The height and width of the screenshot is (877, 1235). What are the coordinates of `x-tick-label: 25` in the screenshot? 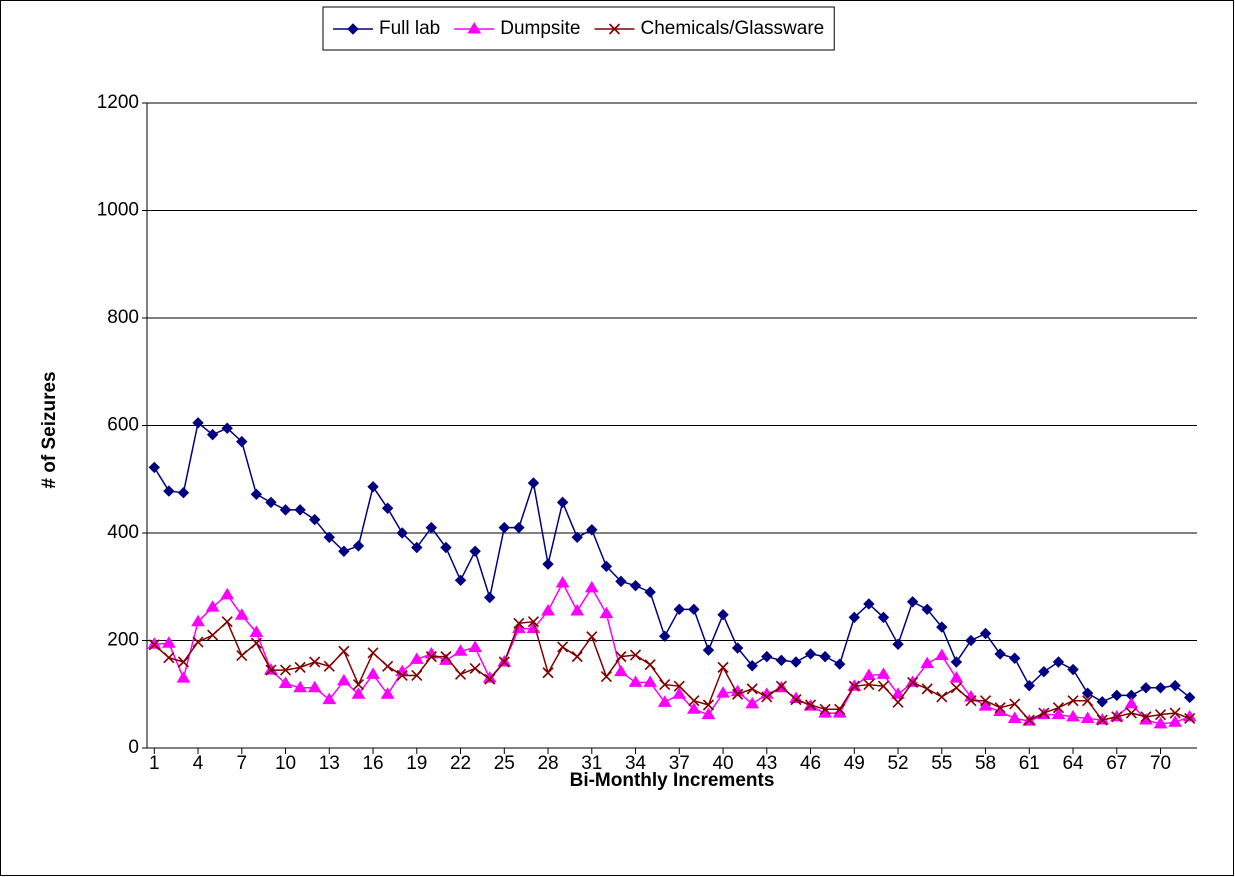 It's located at (504, 763).